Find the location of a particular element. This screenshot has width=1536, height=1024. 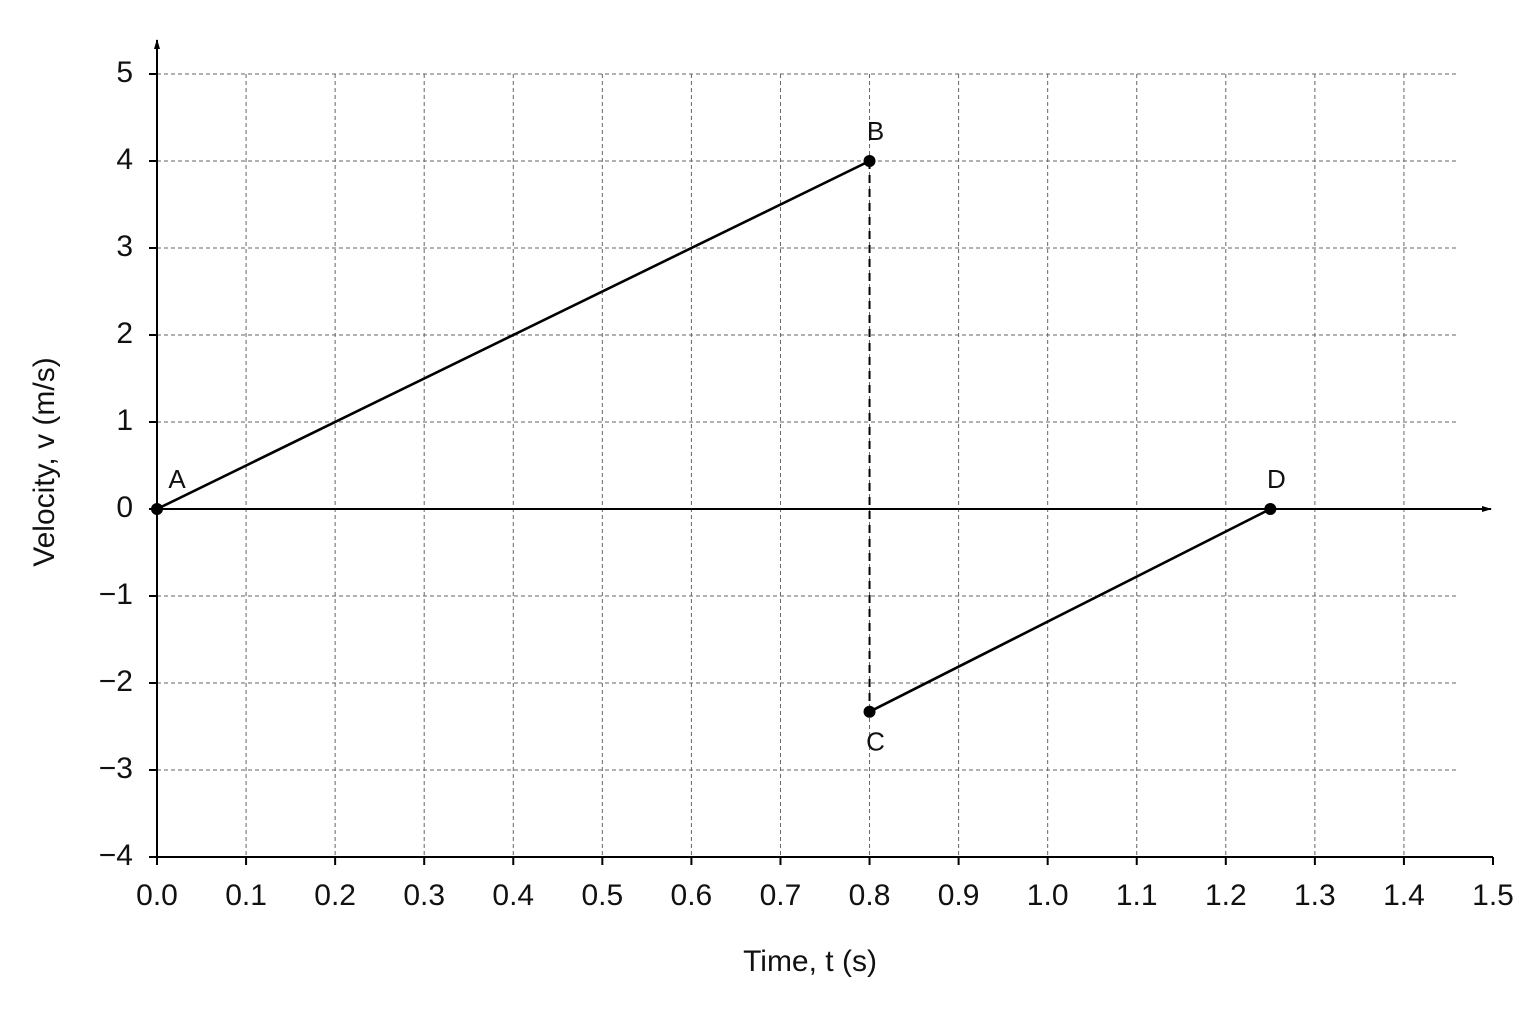

x-tick-label: 0.9 is located at coordinates (959, 895).